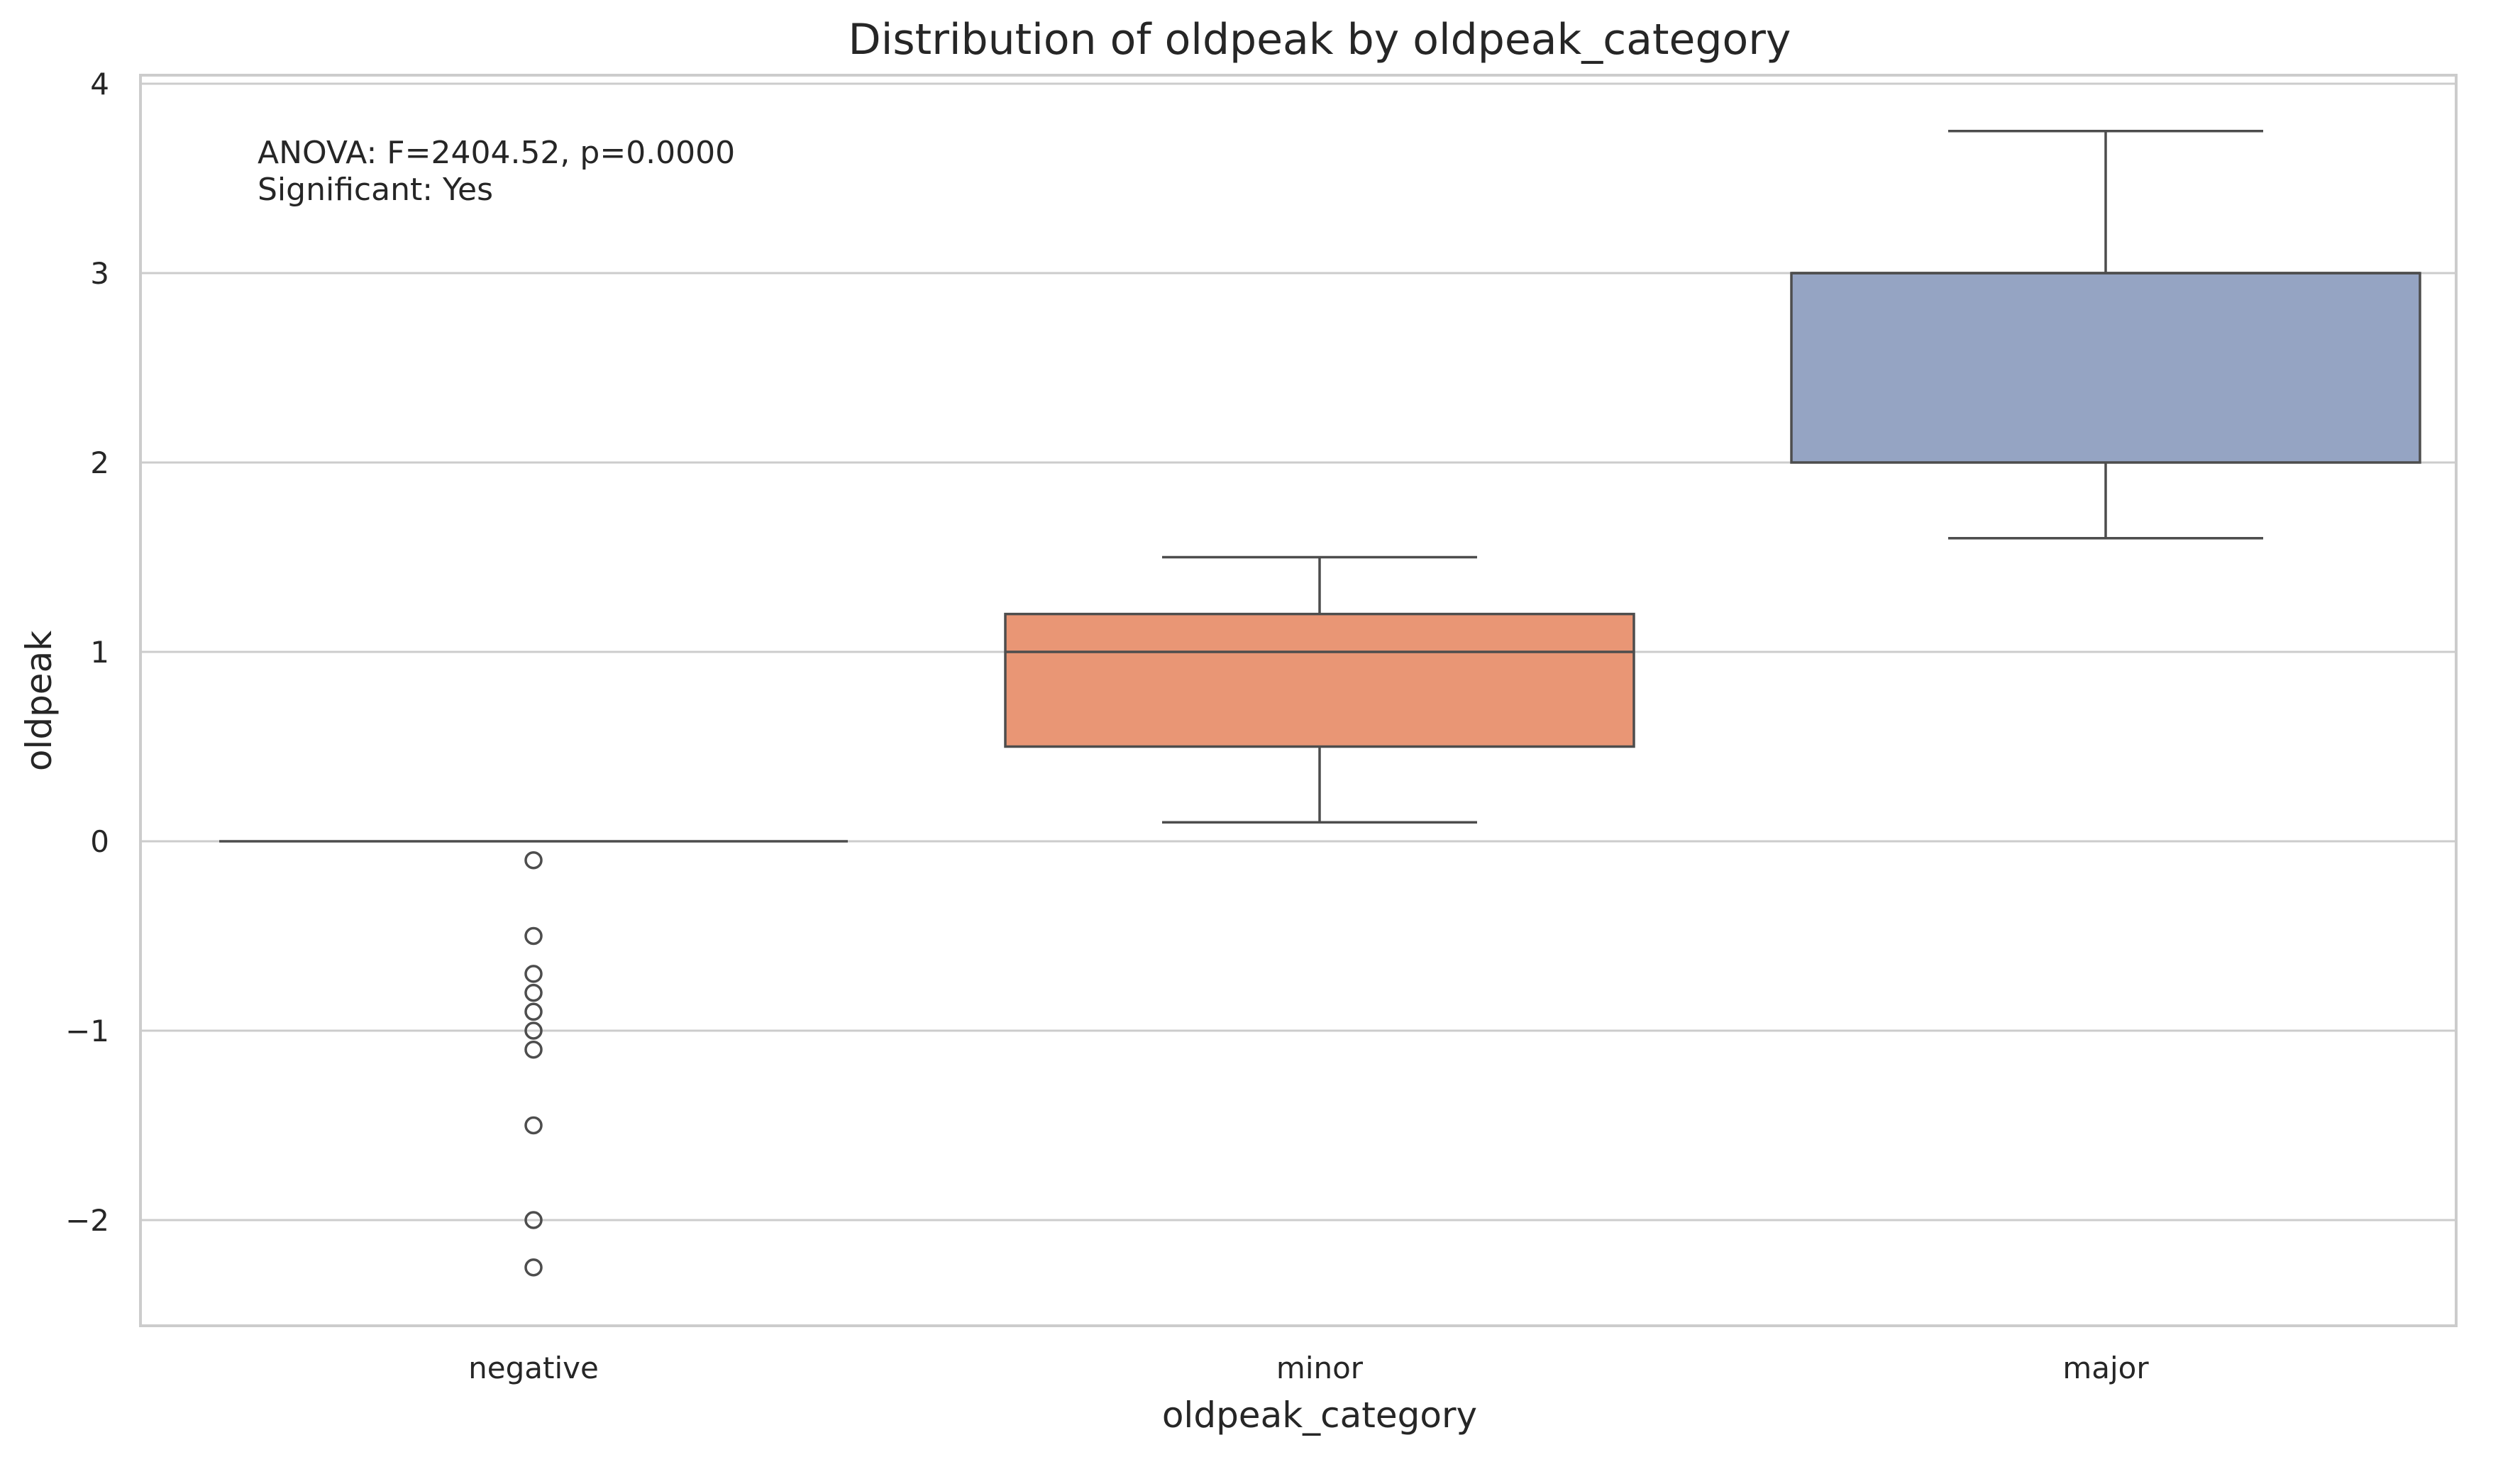  I want to click on y-tick-label: −1, so click(87, 1031).